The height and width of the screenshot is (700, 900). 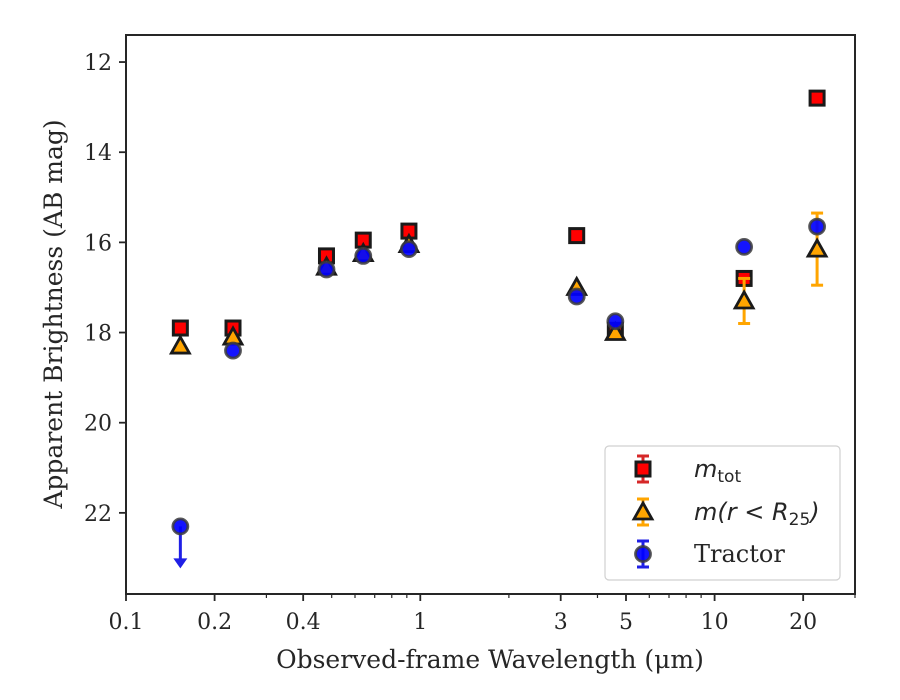 I want to click on legend-label: m(r < R25), so click(x=757, y=514).